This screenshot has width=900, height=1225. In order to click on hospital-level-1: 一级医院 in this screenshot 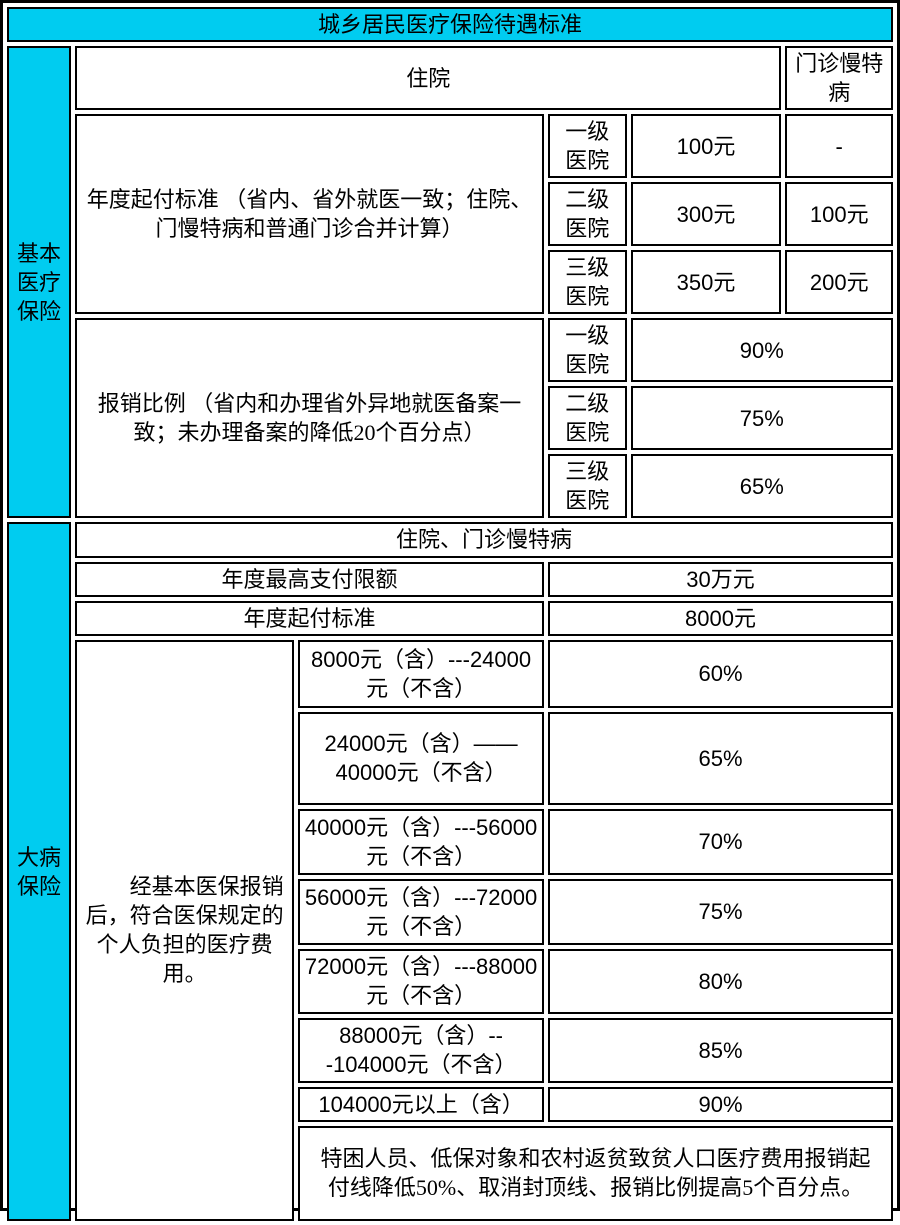, I will do `click(587, 146)`.